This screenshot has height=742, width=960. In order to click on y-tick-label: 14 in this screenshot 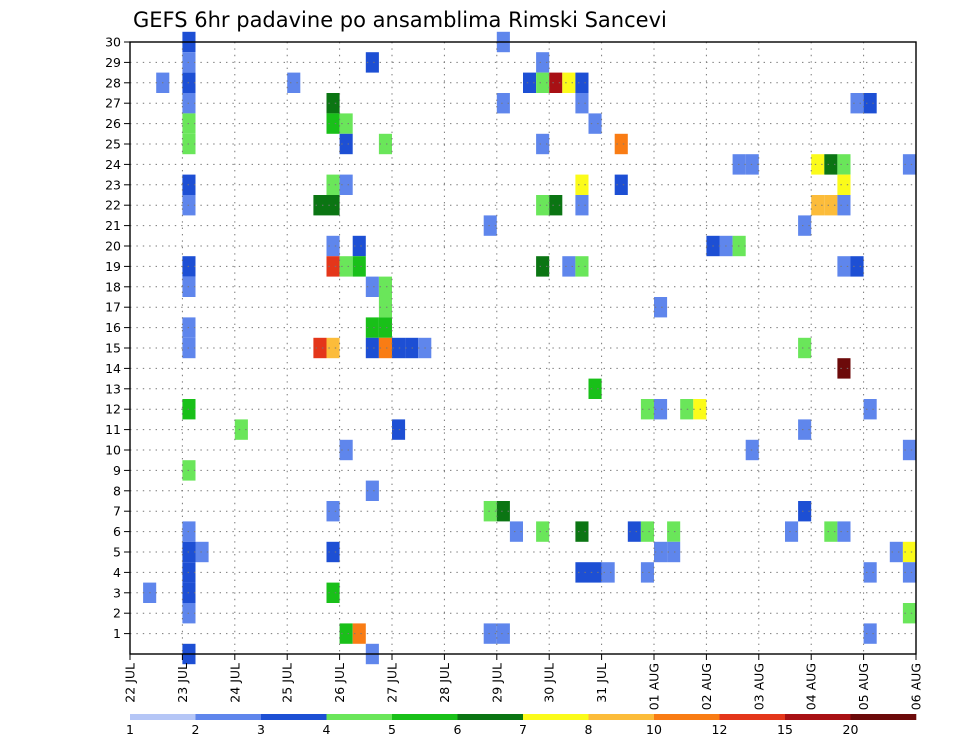, I will do `click(113, 368)`.